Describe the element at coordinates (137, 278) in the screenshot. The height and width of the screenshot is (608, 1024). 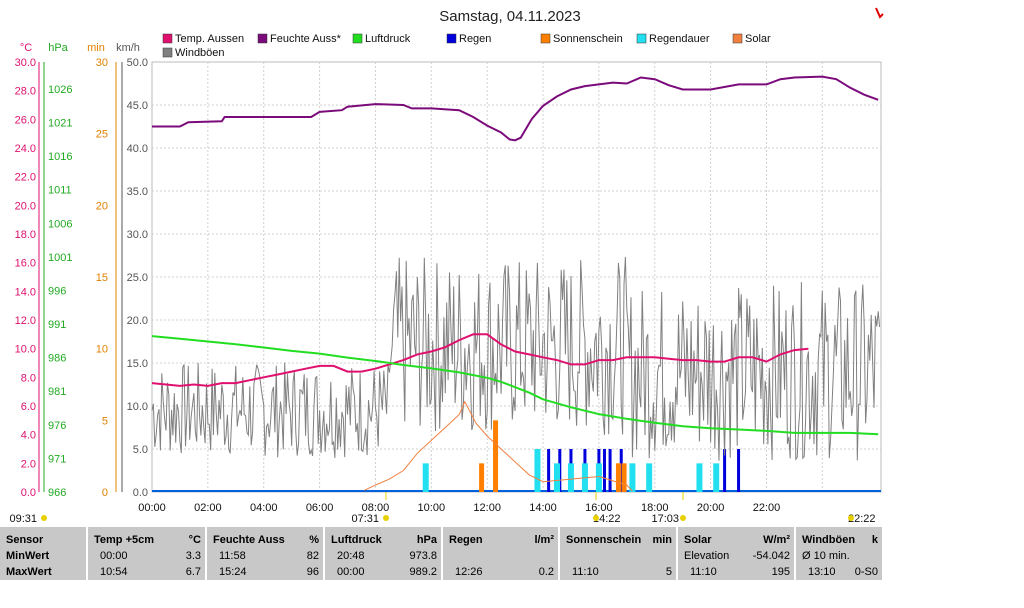
I see `kmh-tick-label: 25.0` at that location.